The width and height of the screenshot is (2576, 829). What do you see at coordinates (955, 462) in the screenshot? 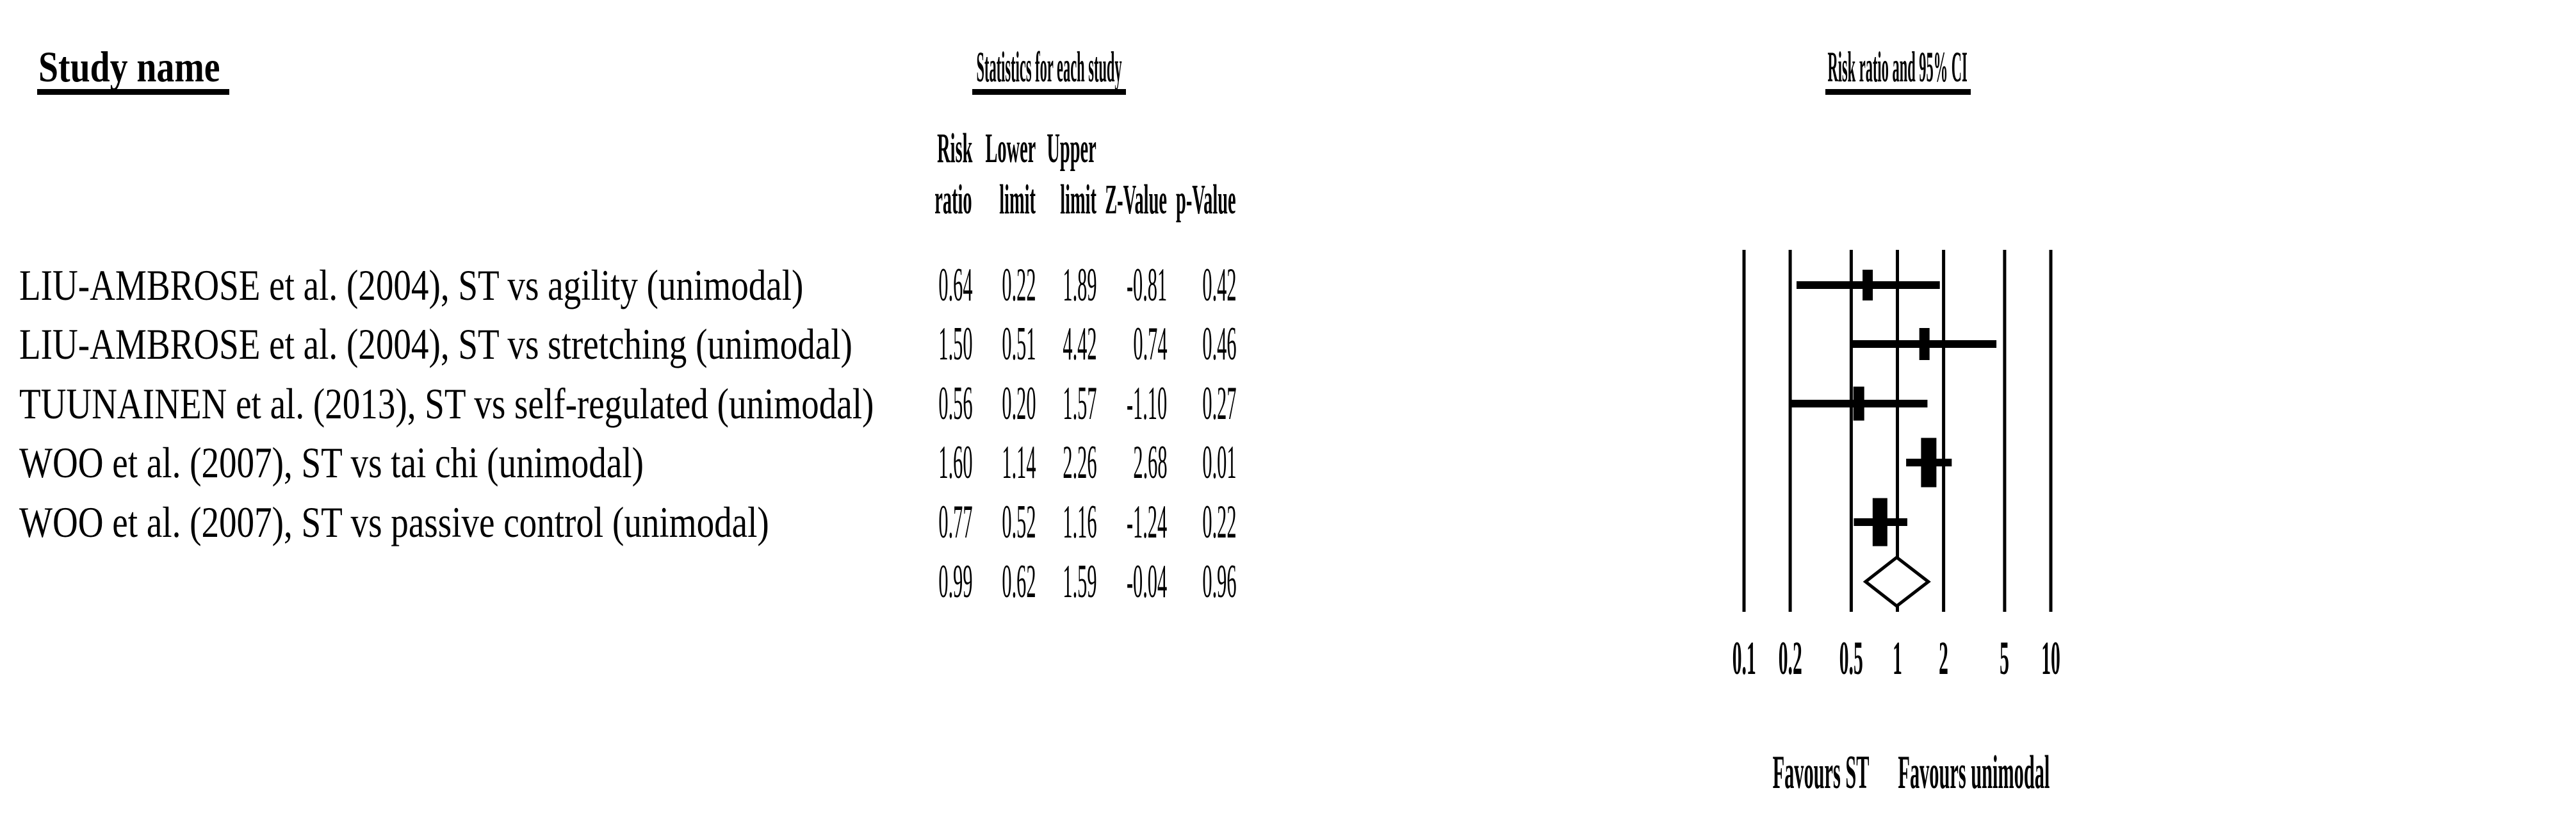
I see `risk-ratio-value: 1.60` at bounding box center [955, 462].